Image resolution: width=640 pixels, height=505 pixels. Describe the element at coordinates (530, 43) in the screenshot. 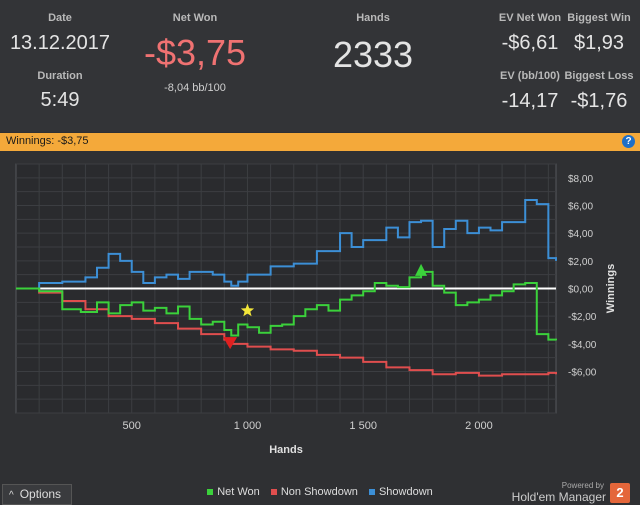

I see `ev-net-won-value: -$6,61` at that location.